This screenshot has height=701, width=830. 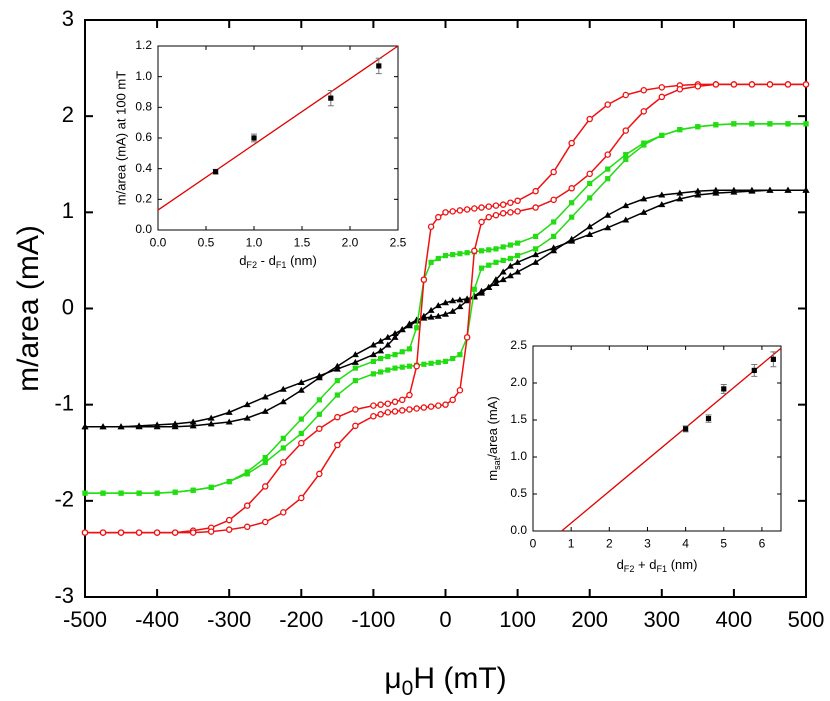 I want to click on x-tick-label: -500, so click(x=85, y=619).